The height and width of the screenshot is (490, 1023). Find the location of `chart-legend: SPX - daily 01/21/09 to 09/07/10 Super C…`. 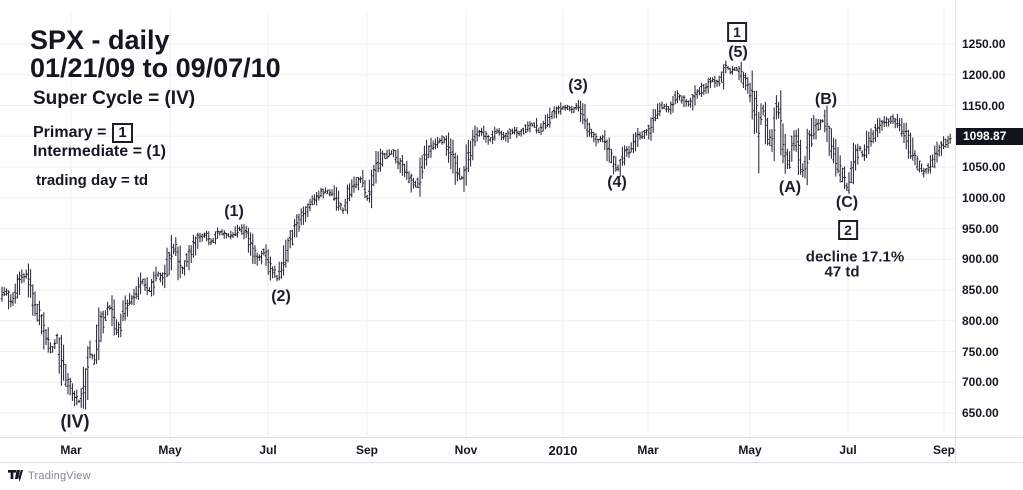

chart-legend: SPX - daily 01/21/09 to 09/07/10 Super C… is located at coordinates (155, 107).